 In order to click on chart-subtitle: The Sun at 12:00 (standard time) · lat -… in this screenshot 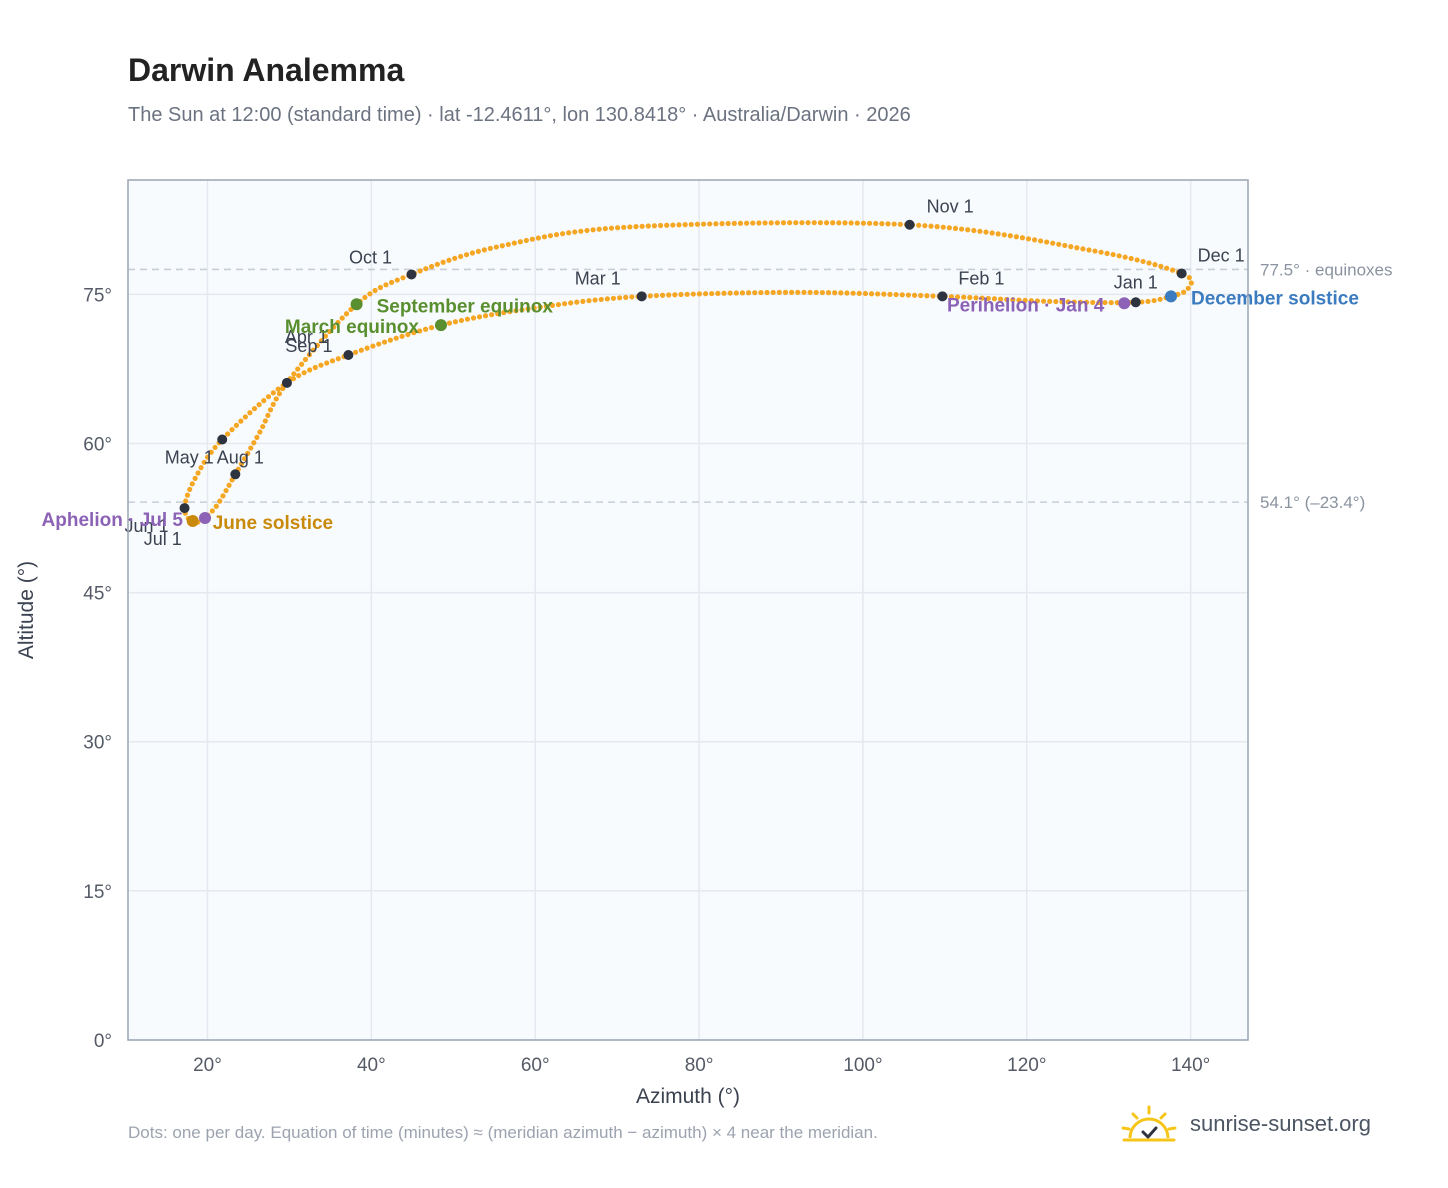, I will do `click(519, 115)`.